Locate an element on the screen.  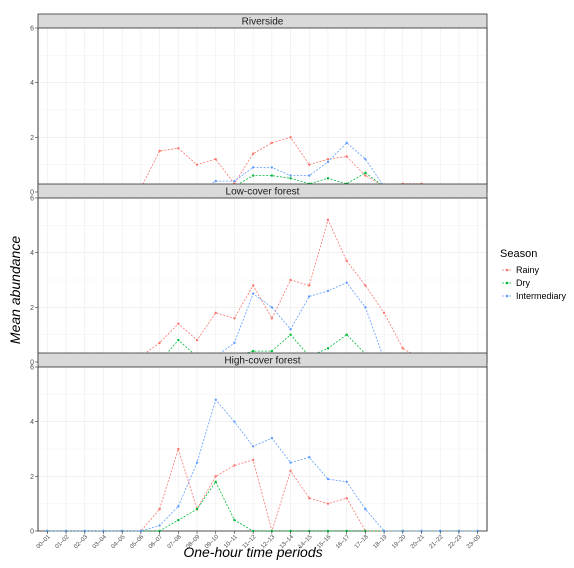
panel-title: Low-cover forest is located at coordinates (263, 192).